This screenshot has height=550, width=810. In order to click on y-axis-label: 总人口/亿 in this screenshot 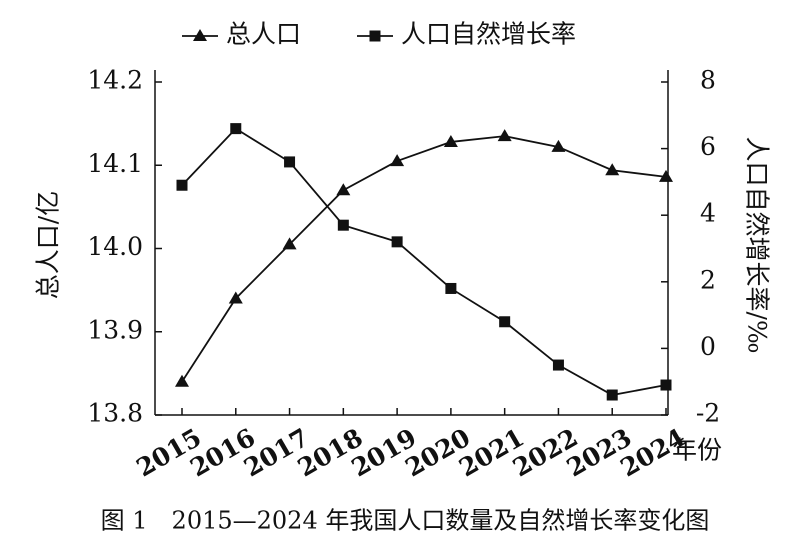, I will do `click(48, 245)`.